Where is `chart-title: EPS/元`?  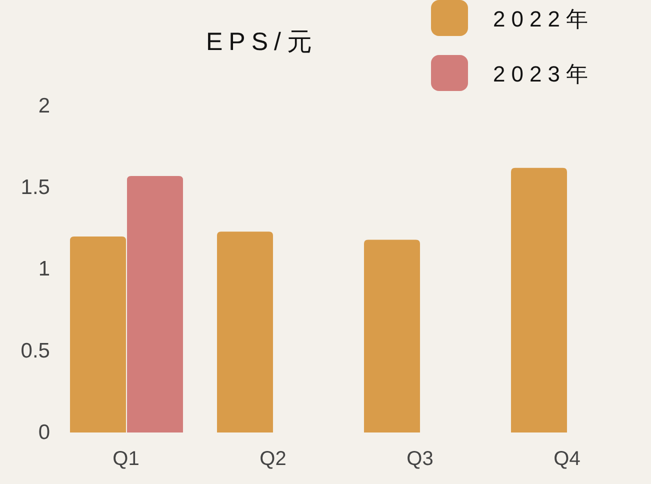 chart-title: EPS/元 is located at coordinates (262, 42).